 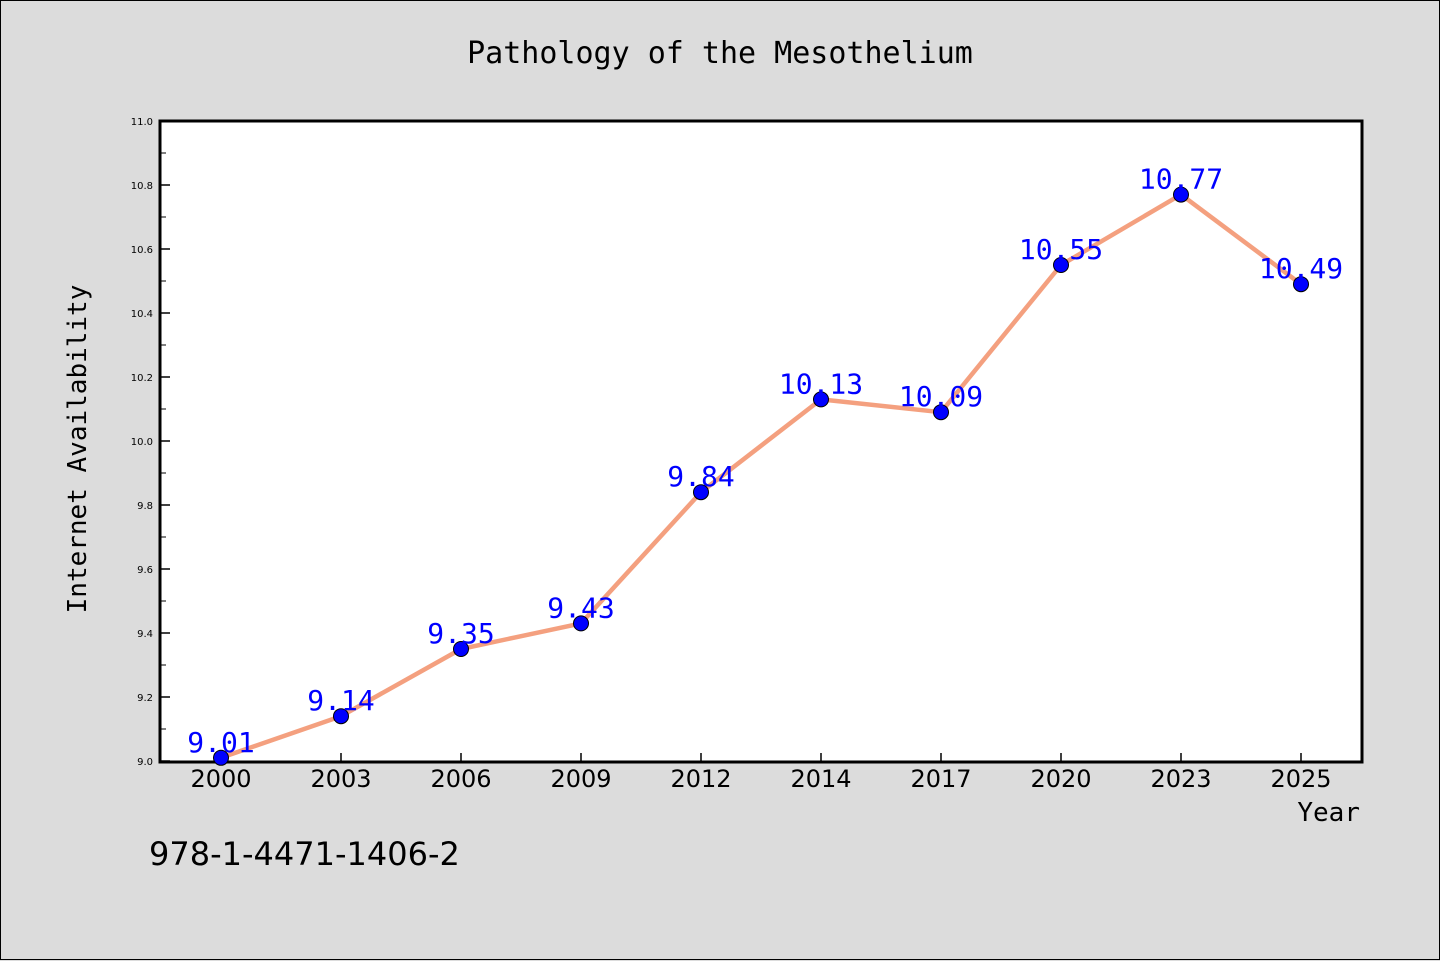 I want to click on x-tick-label: 2017, so click(x=940, y=779).